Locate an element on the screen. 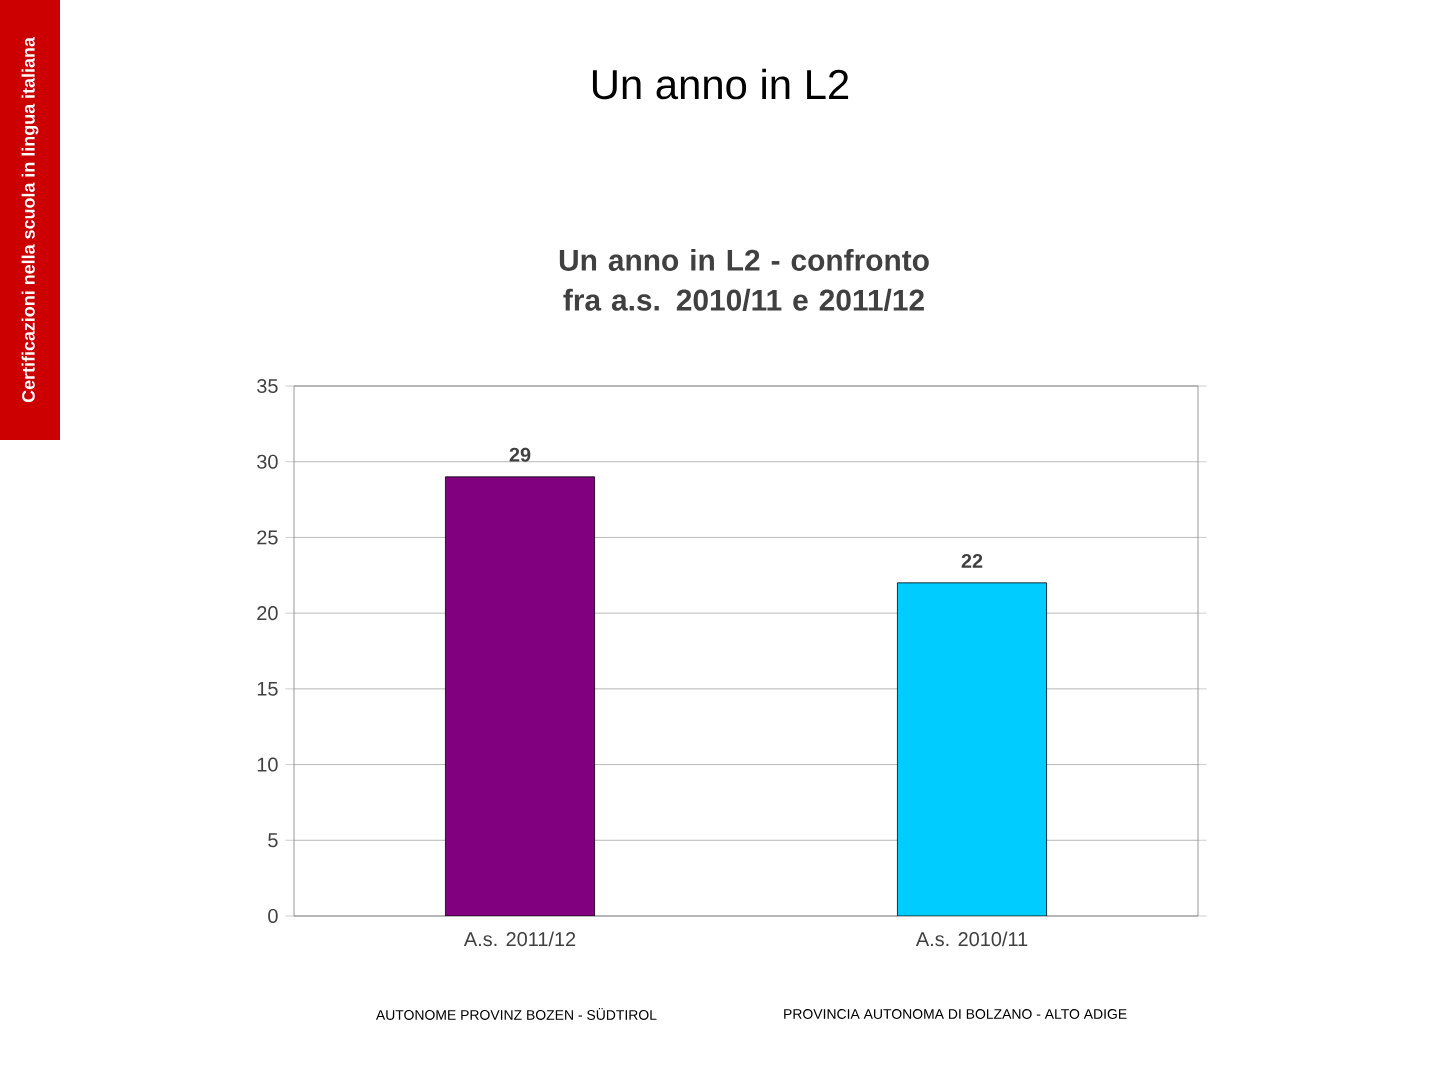  y-tick-label: 20 is located at coordinates (267, 613).